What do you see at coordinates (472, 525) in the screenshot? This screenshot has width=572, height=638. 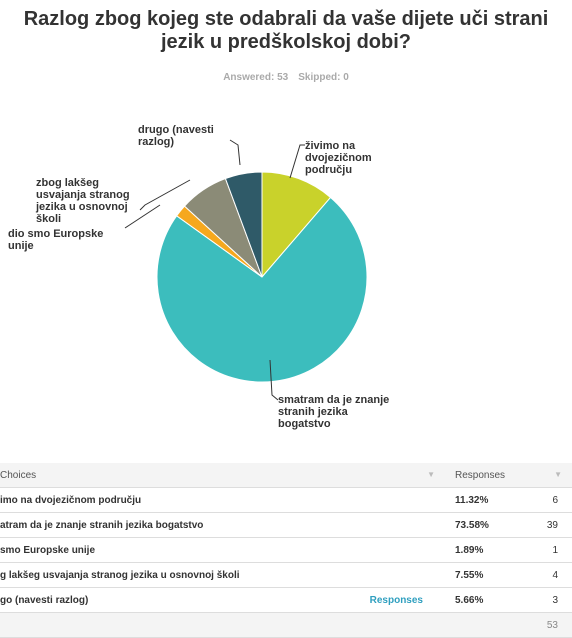 I see `cell-text: 73.58%` at bounding box center [472, 525].